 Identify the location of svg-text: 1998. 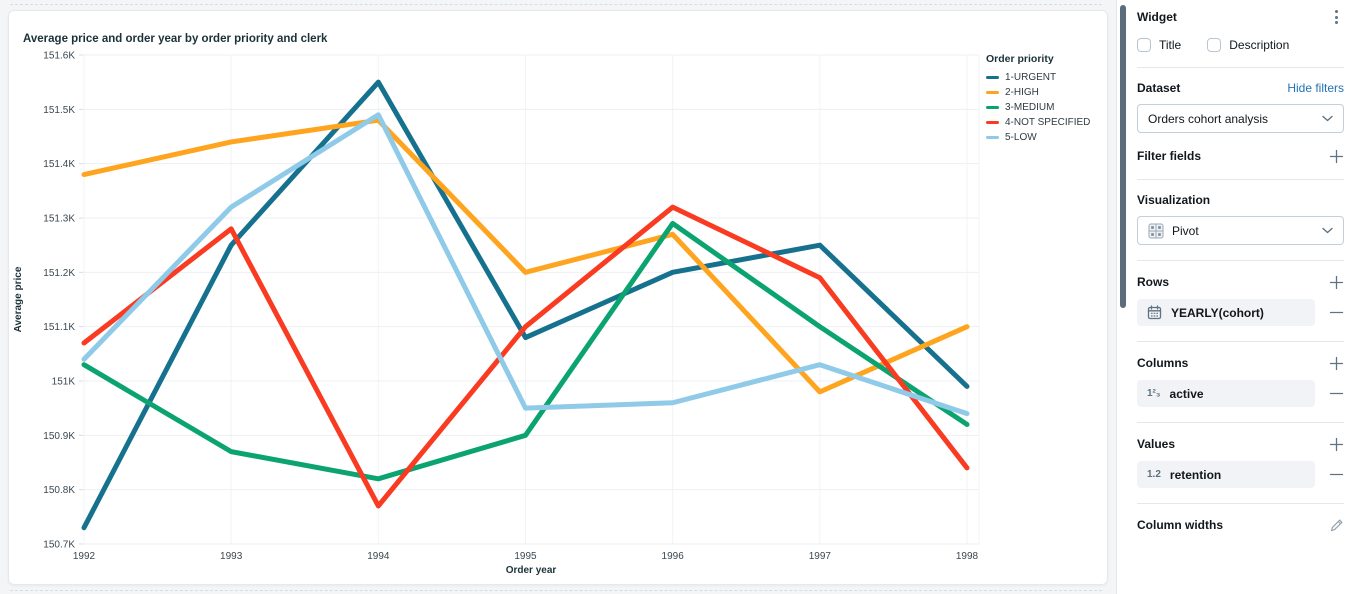
(967, 556).